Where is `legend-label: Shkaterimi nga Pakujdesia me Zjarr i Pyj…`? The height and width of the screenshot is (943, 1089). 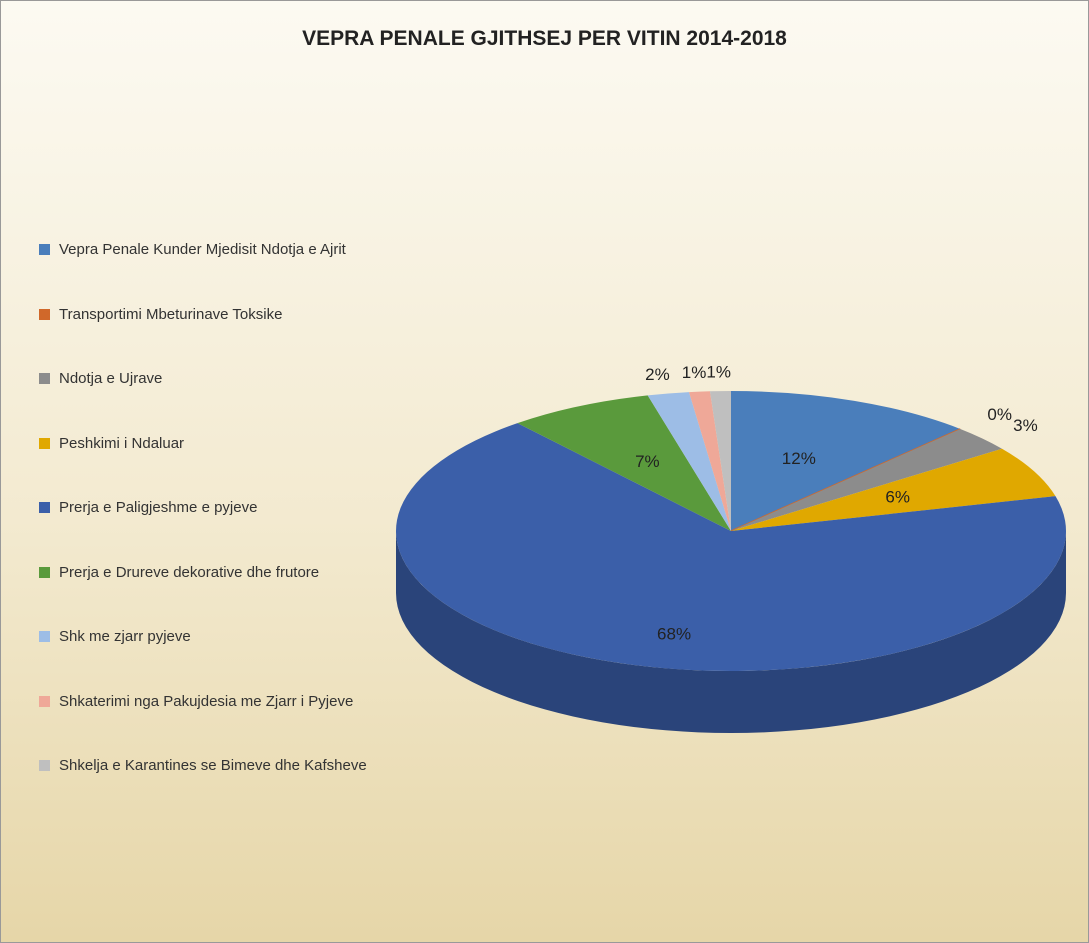
legend-label: Shkaterimi nga Pakujdesia me Zjarr i Pyj… is located at coordinates (206, 701).